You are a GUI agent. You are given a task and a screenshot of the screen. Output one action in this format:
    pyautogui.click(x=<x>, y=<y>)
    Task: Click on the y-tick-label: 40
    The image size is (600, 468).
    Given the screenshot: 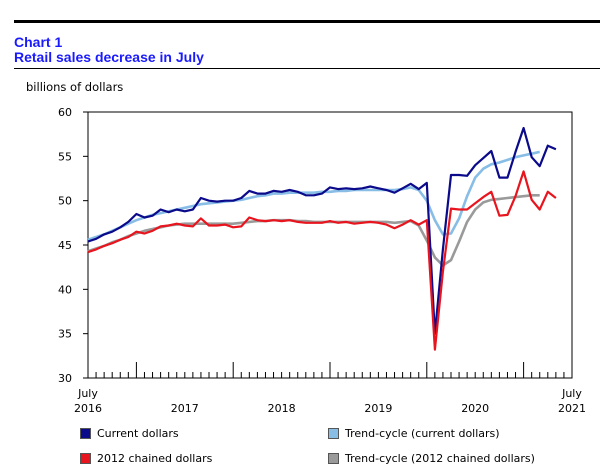 What is the action you would take?
    pyautogui.click(x=65, y=289)
    